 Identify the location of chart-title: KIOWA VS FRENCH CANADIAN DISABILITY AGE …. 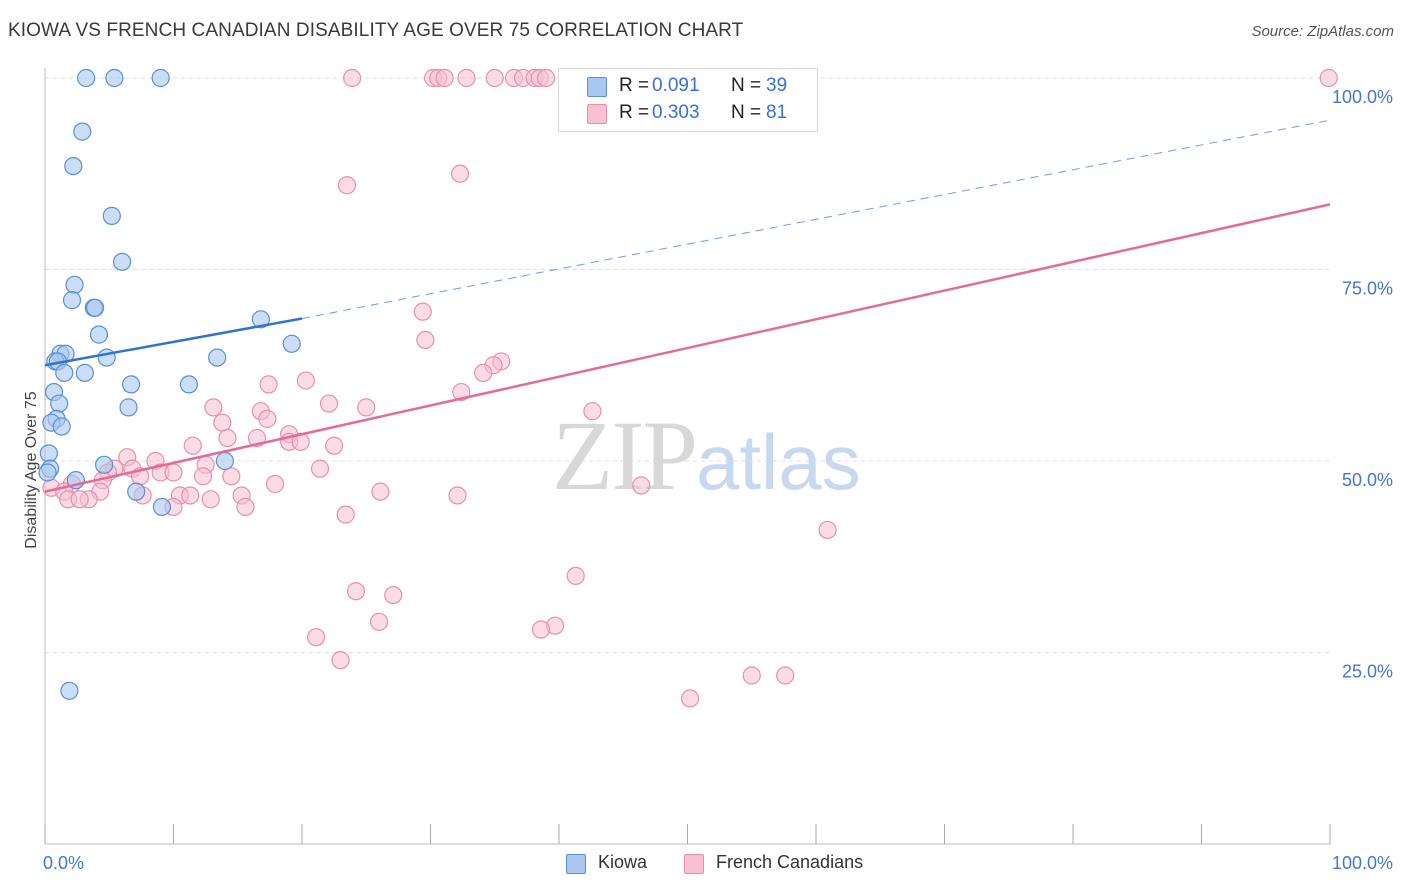
(376, 30).